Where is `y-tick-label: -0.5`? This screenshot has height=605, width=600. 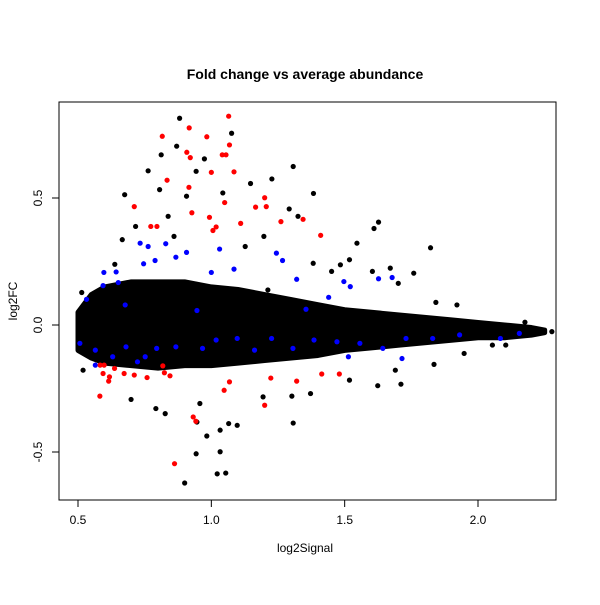
y-tick-label: -0.5 is located at coordinates (38, 451).